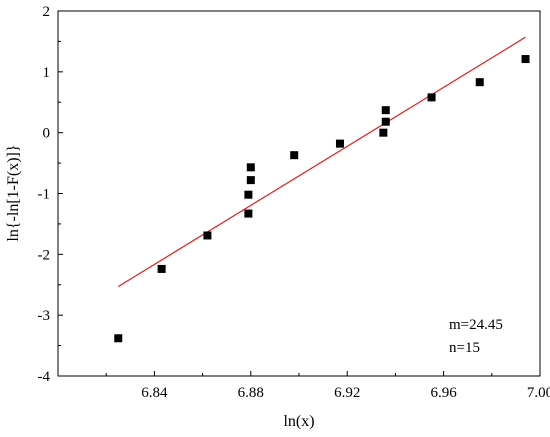 The image size is (550, 437). What do you see at coordinates (327, 386) in the screenshot?
I see `x-axis-ticks: 6.84 6.88 6.92 6.96 7.00` at bounding box center [327, 386].